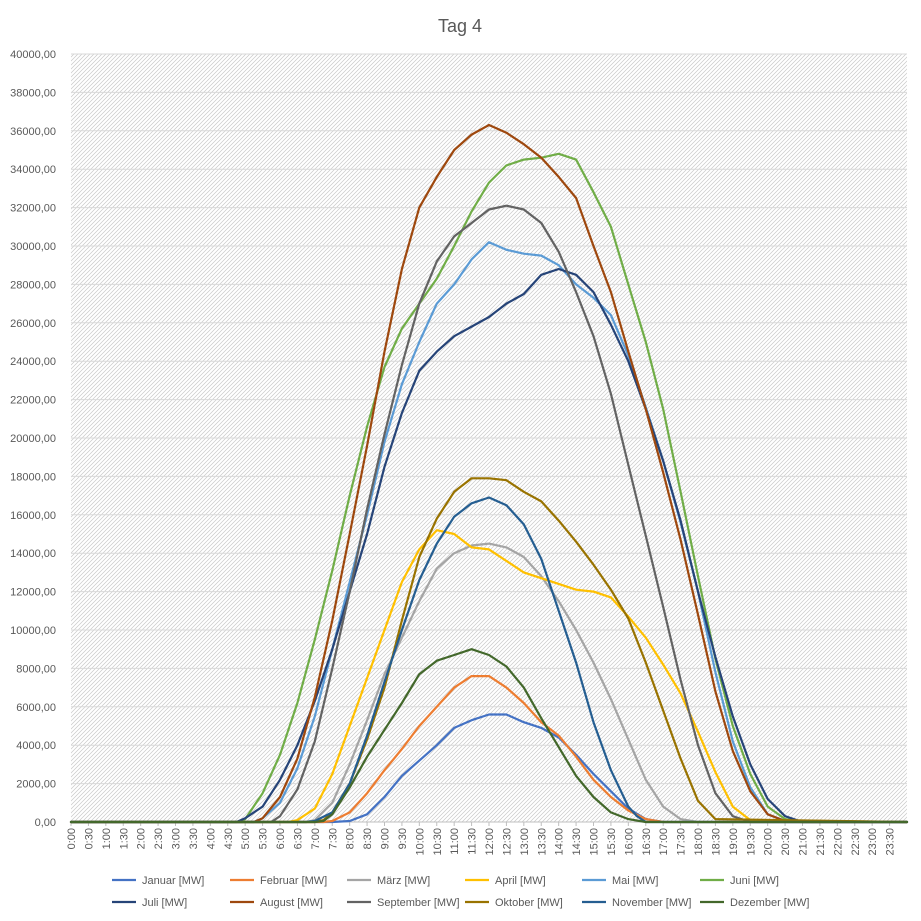  Describe the element at coordinates (45, 823) in the screenshot. I see `y-tick-label: 0,00` at that location.